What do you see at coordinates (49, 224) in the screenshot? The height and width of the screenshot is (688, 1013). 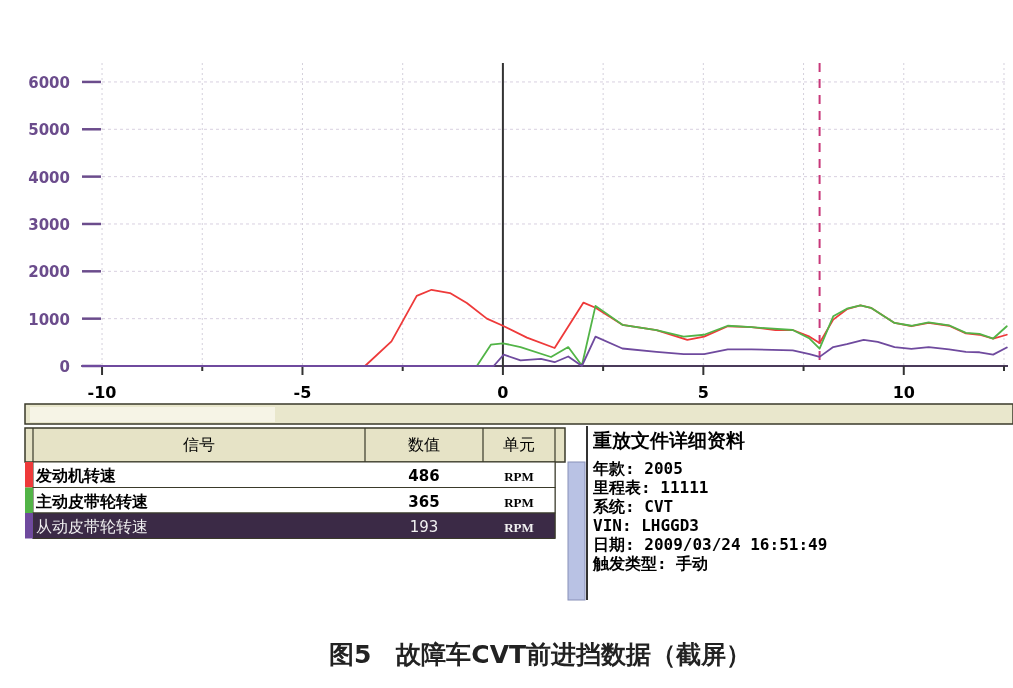 I see `y-tick-label: 3000` at bounding box center [49, 224].